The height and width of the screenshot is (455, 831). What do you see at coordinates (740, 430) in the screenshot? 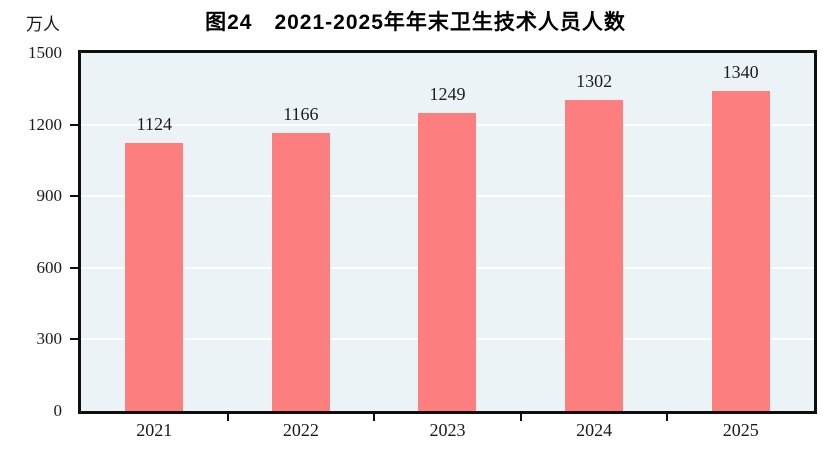
I see `x-axis-label: 2025` at bounding box center [740, 430].